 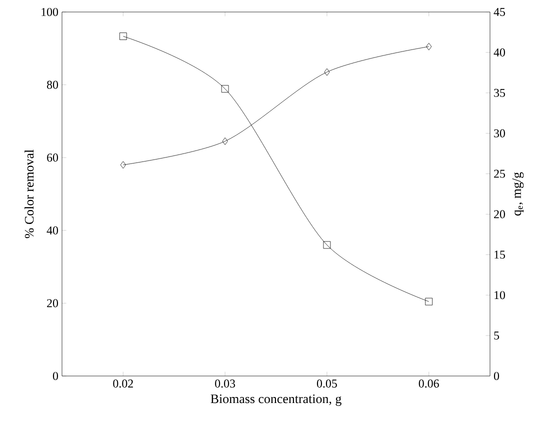 What do you see at coordinates (500, 133) in the screenshot?
I see `y2-tick-label: 30` at bounding box center [500, 133].